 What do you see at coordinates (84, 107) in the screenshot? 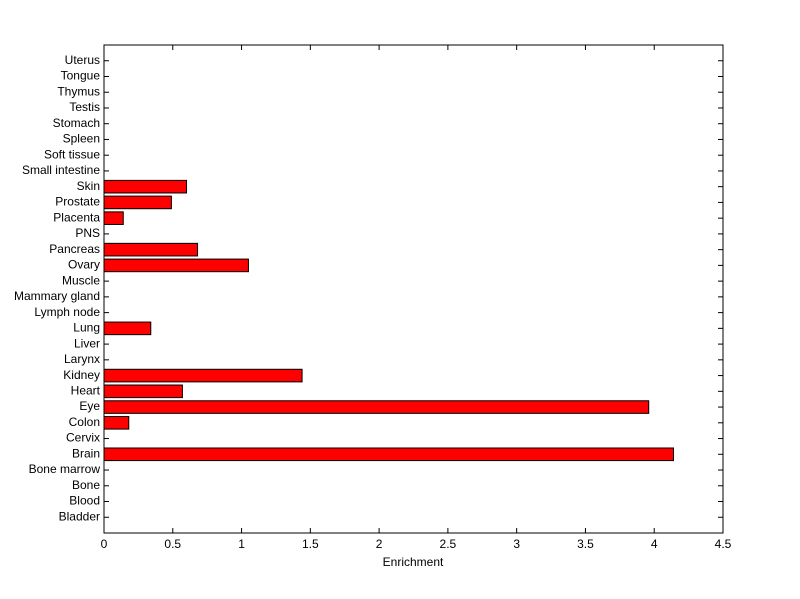
I see `y-tick-label: Testis` at bounding box center [84, 107].